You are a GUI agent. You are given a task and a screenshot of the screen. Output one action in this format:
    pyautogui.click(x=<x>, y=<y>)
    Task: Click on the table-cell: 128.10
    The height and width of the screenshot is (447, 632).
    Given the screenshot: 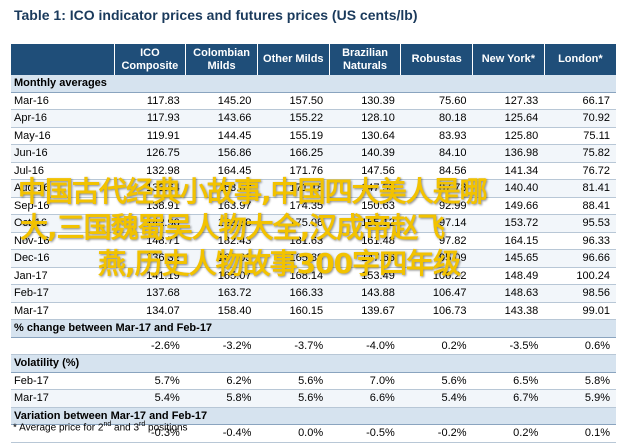 What is the action you would take?
    pyautogui.click(x=365, y=118)
    